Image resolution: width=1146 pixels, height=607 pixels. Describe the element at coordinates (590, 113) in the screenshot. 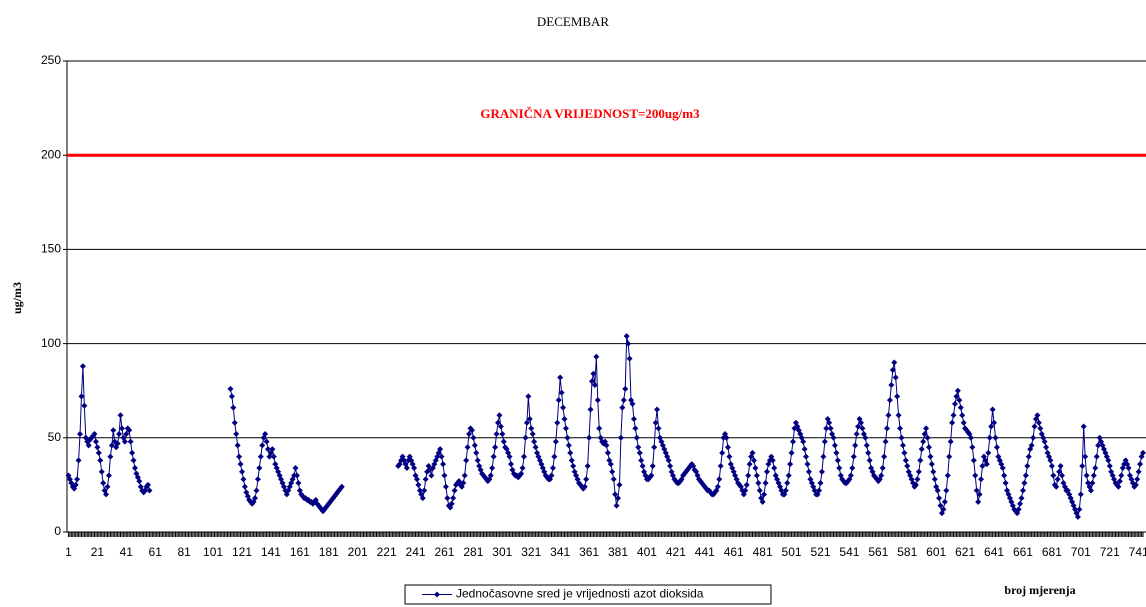

I see `threshold-label: GRANIČNA VRIJEDNOST=200ug/m3` at that location.